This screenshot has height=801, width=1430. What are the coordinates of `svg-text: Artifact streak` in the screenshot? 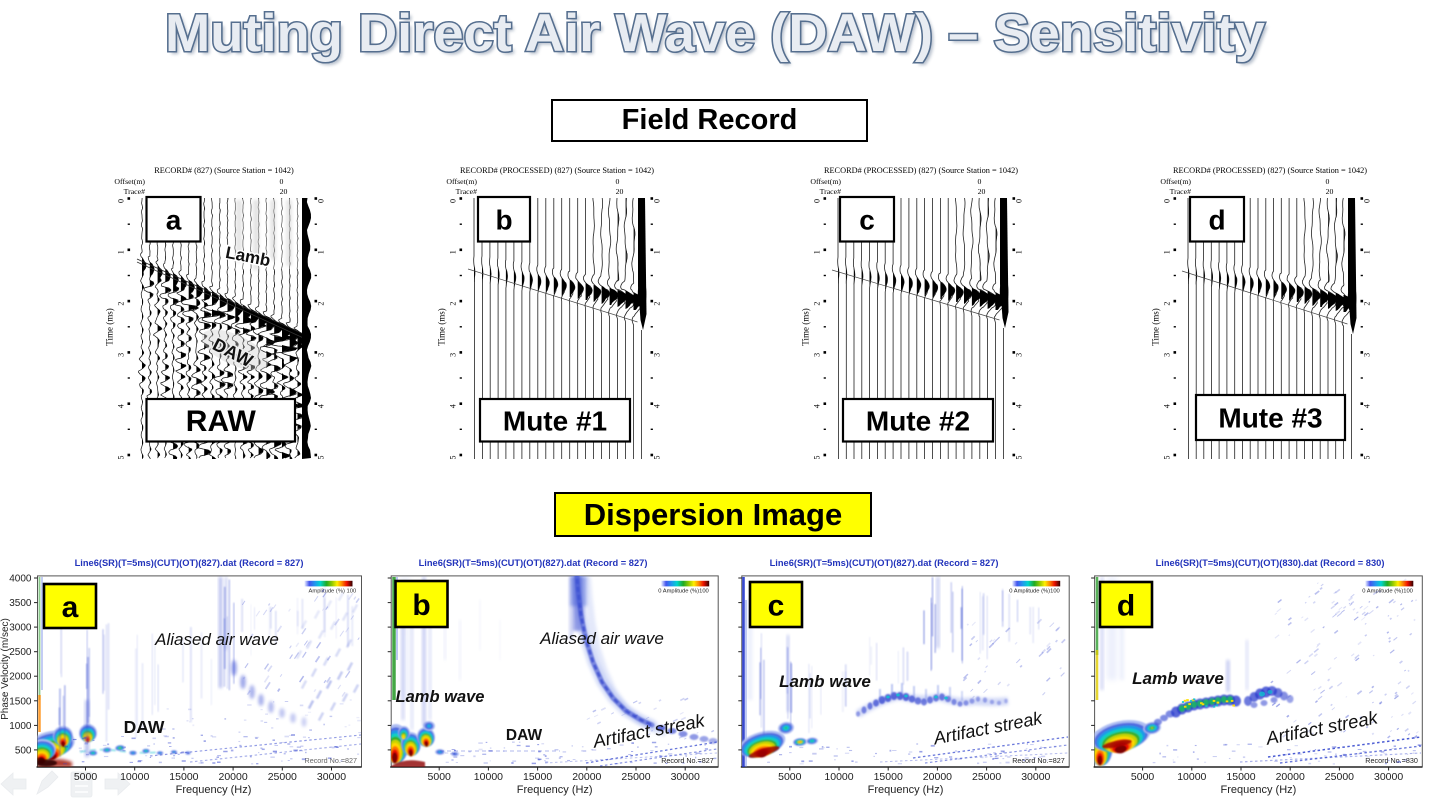 It's located at (649, 730).